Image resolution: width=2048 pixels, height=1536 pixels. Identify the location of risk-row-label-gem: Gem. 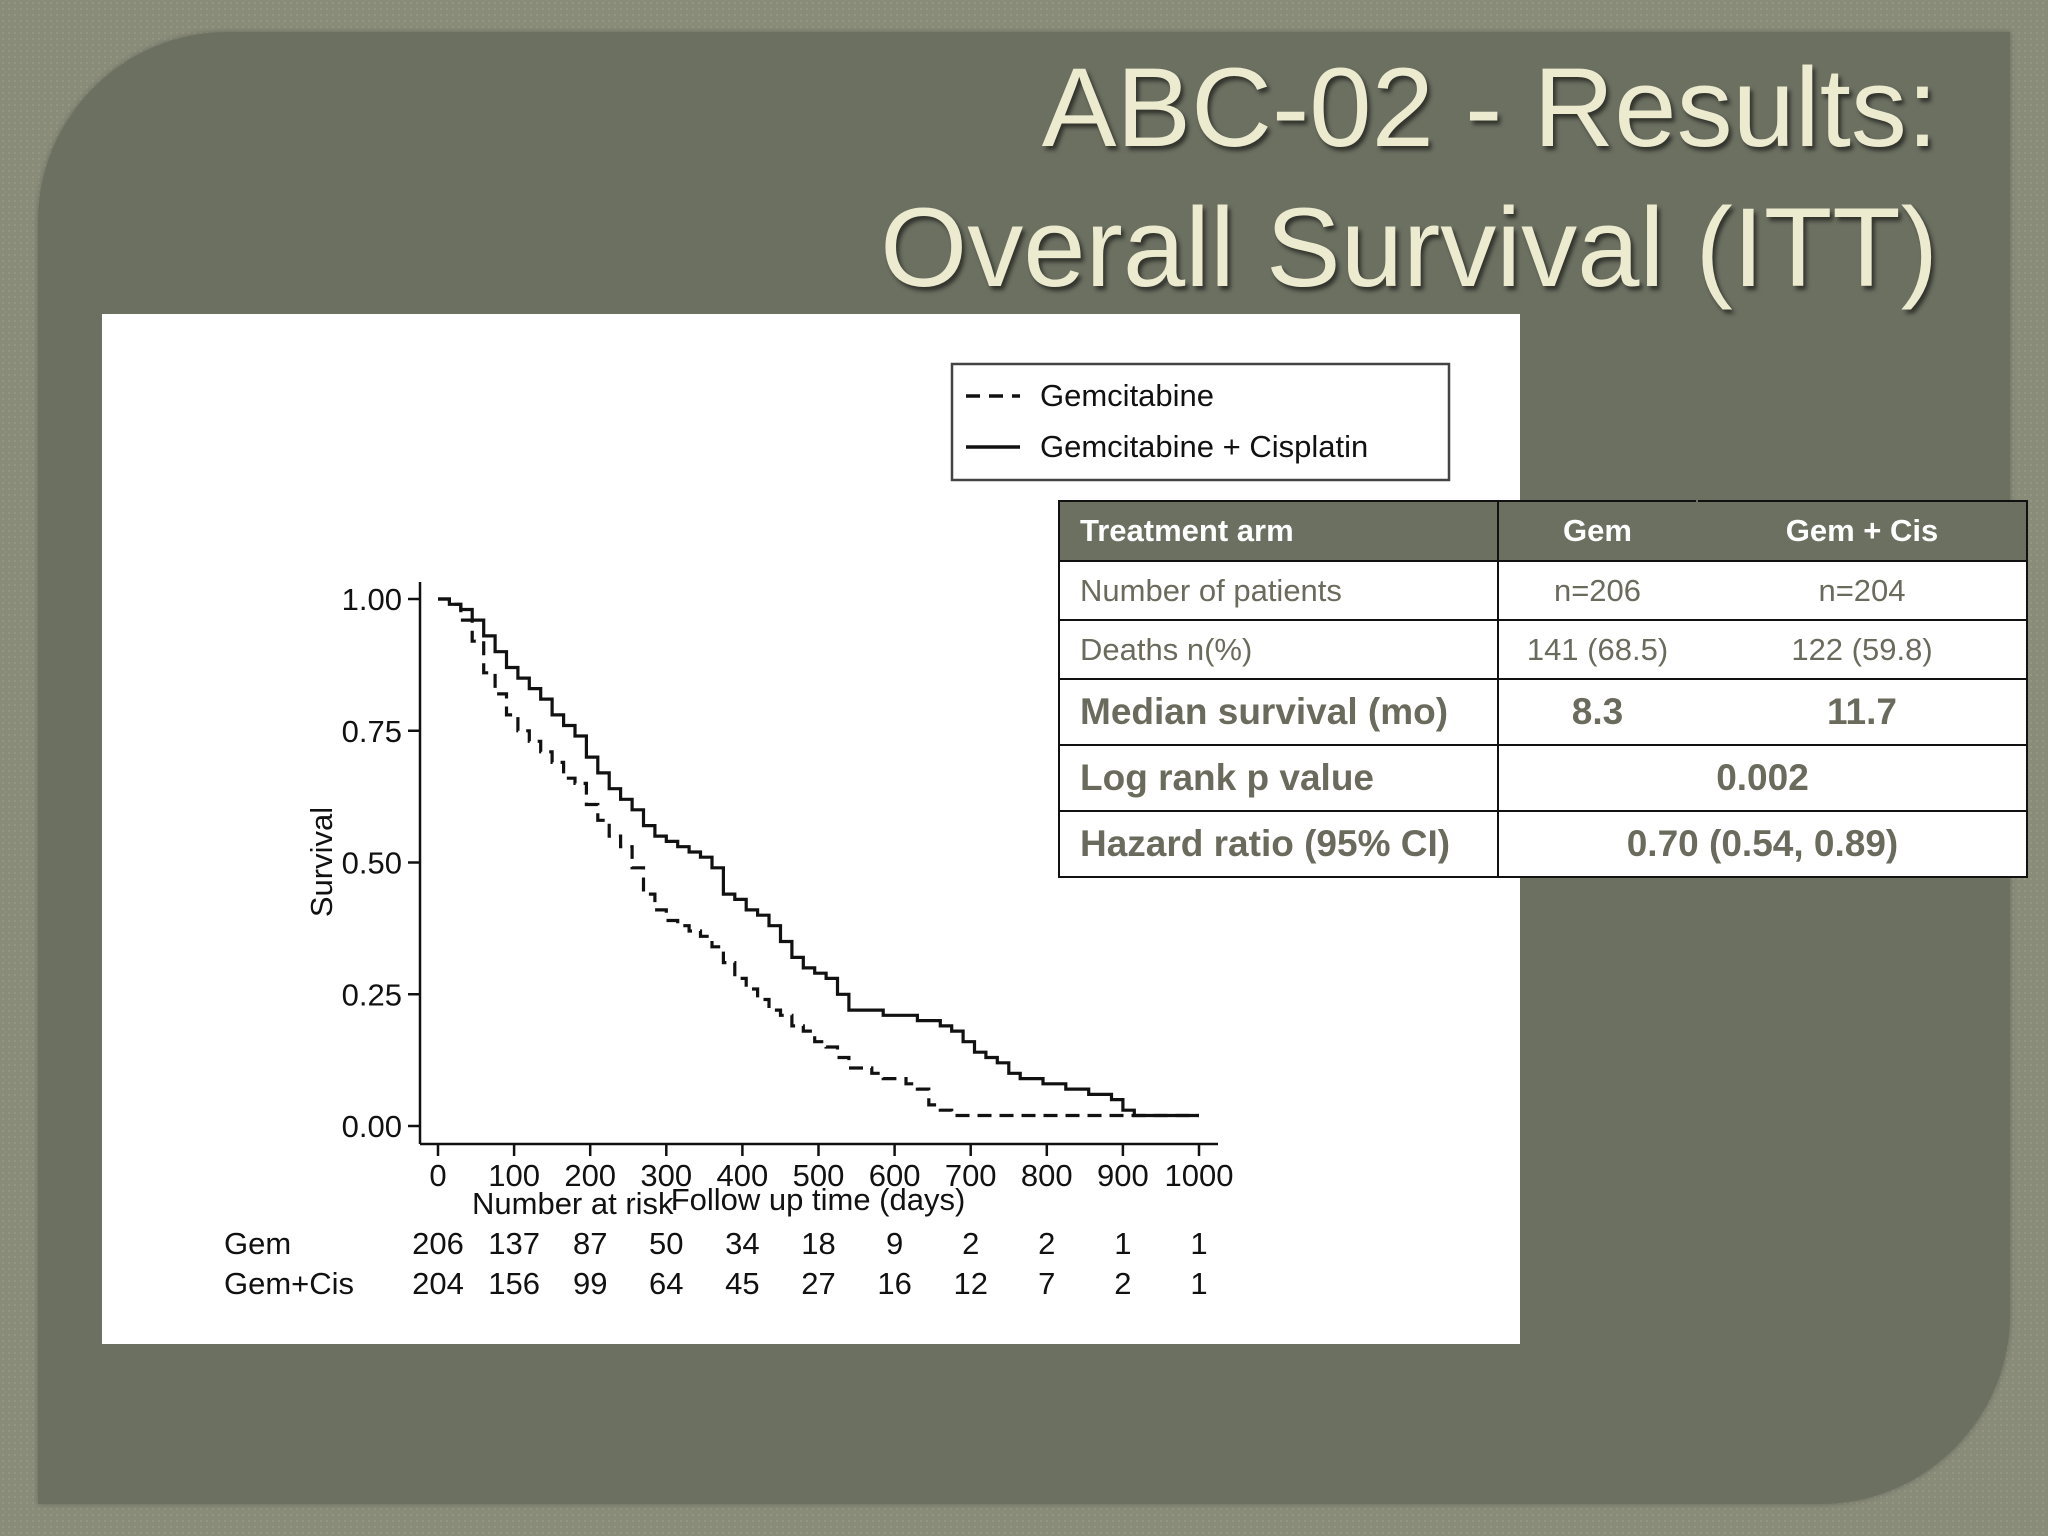
(257, 1243).